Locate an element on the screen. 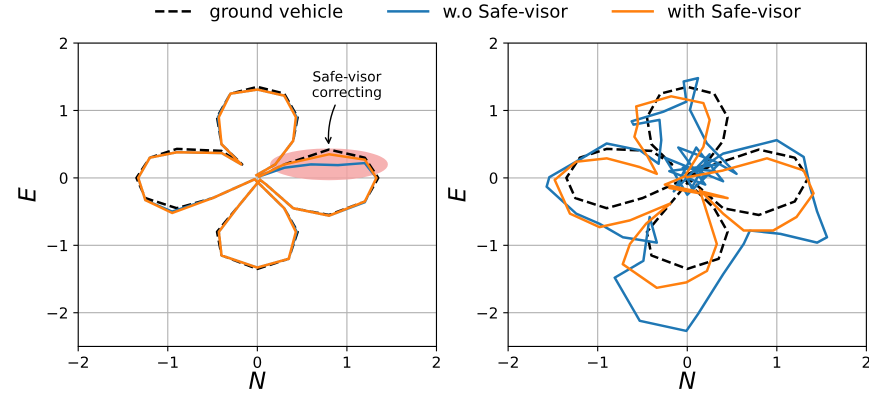 This screenshot has width=869, height=410. legend-label: w.o Safe-visor is located at coordinates (505, 11).